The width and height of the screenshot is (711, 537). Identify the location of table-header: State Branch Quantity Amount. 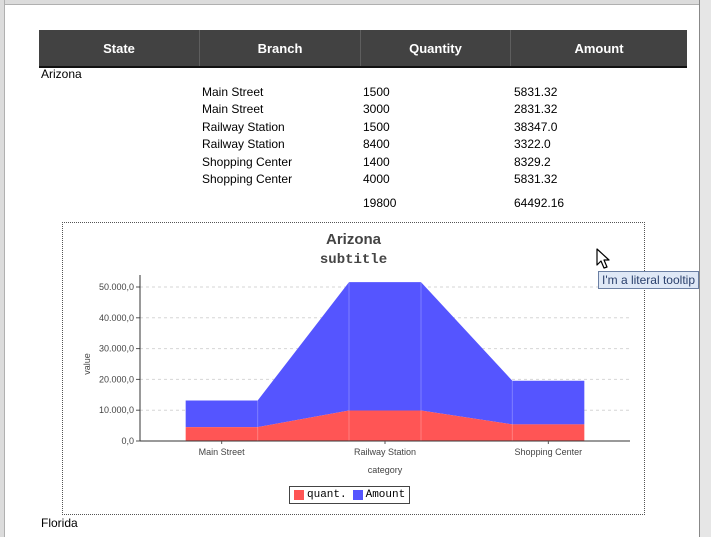
(363, 48).